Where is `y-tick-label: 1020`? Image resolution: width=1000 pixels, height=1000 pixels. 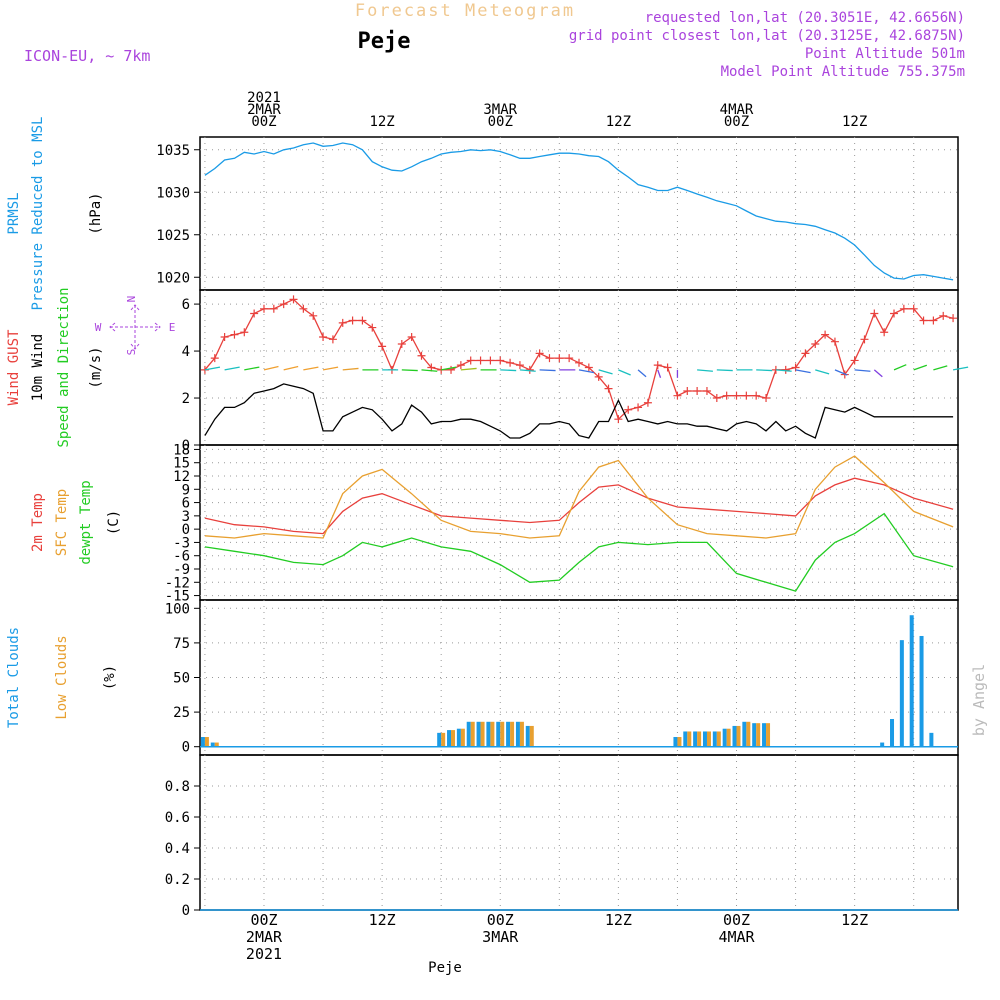
y-tick-label: 1020 is located at coordinates (173, 278).